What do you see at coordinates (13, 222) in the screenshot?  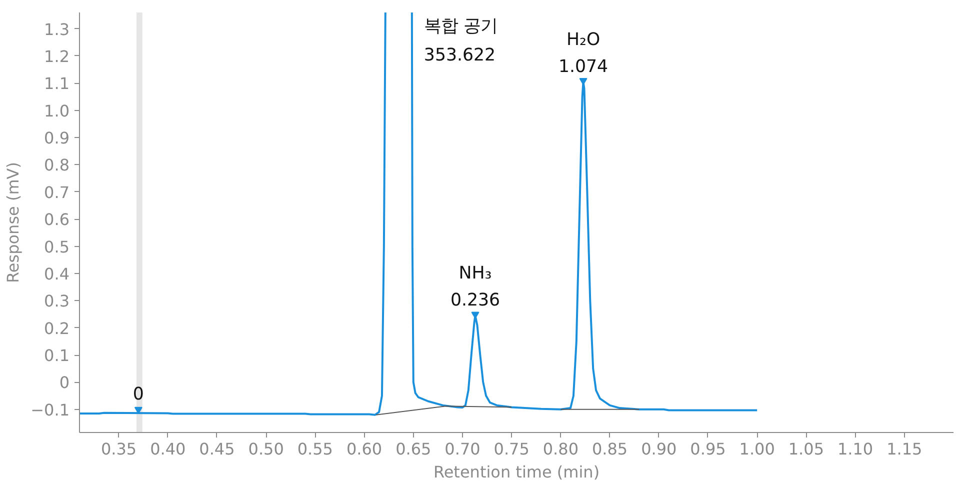 I see `y-axis-title: Response (mV)` at bounding box center [13, 222].